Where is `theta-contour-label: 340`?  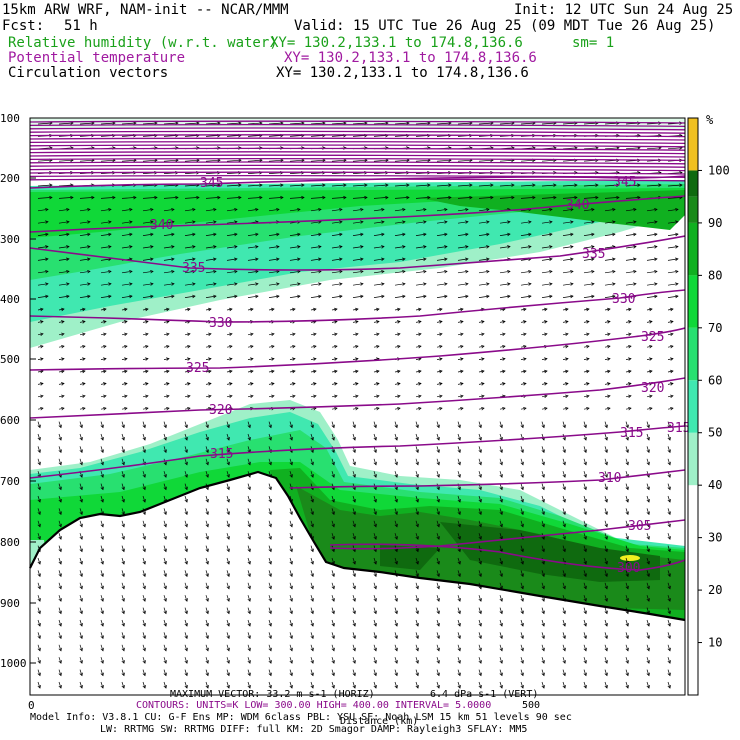 theta-contour-label: 340 is located at coordinates (161, 225).